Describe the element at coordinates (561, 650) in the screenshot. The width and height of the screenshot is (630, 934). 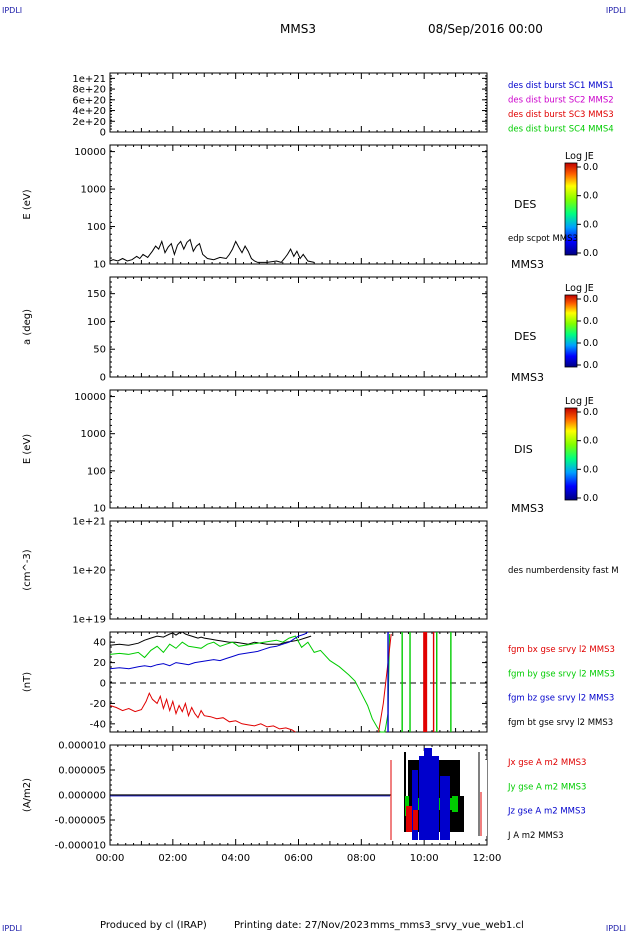
I see `legend-entry: fgm bx gse srvy l2 MMS3` at that location.